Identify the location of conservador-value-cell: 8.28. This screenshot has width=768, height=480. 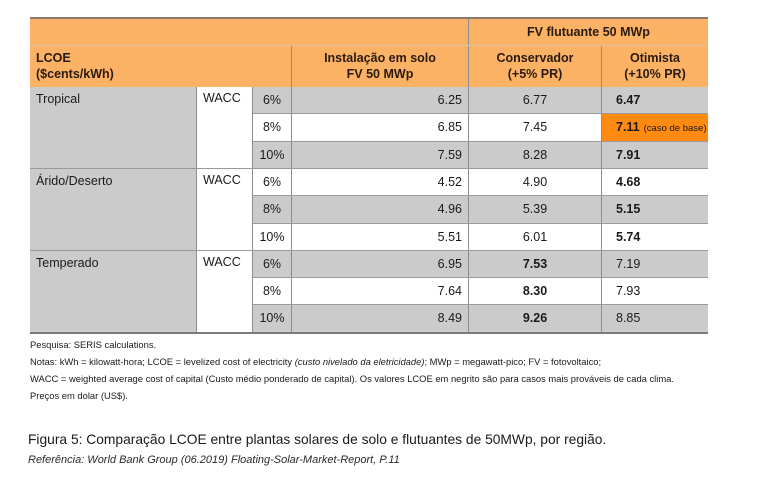
(534, 155).